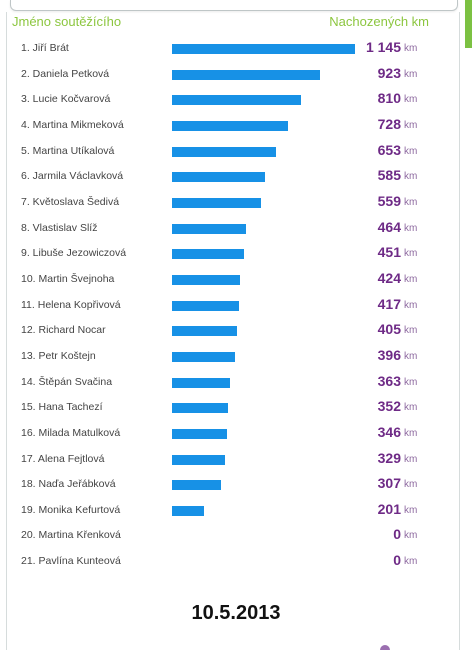 The width and height of the screenshot is (472, 650). I want to click on list-item: 11. Helena Kopřivová 417 km, so click(236, 308).